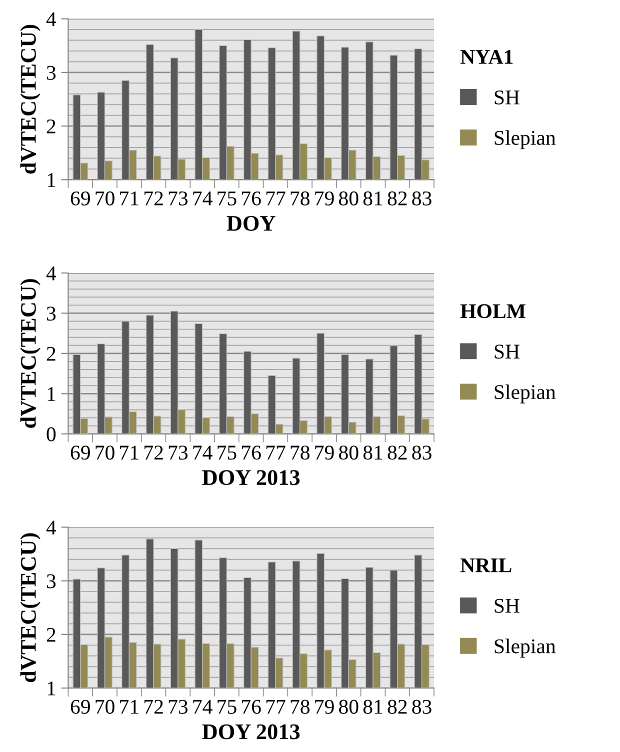 The width and height of the screenshot is (620, 752). Describe the element at coordinates (251, 223) in the screenshot. I see `x-axis-title: DOY` at that location.